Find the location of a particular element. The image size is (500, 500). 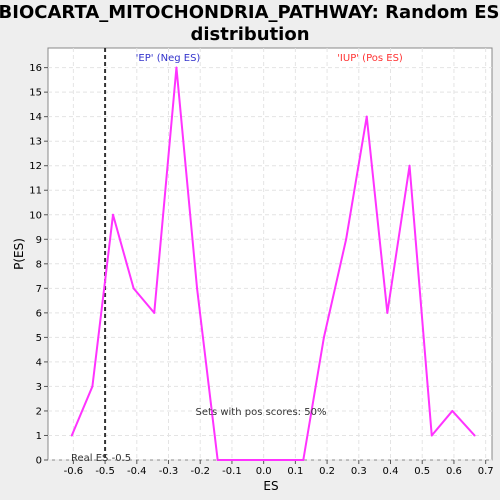

x-tick-label: 0.6 is located at coordinates (454, 471).